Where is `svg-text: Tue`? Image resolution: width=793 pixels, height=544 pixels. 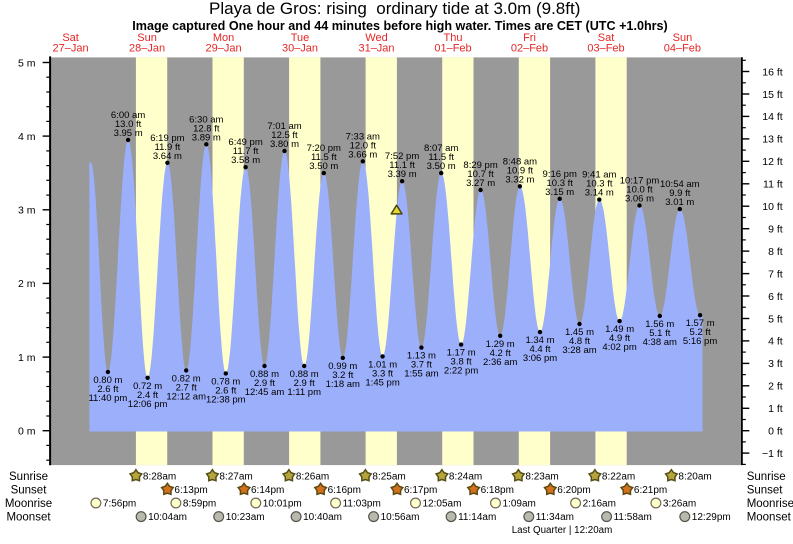 svg-text: Tue is located at coordinates (300, 38).